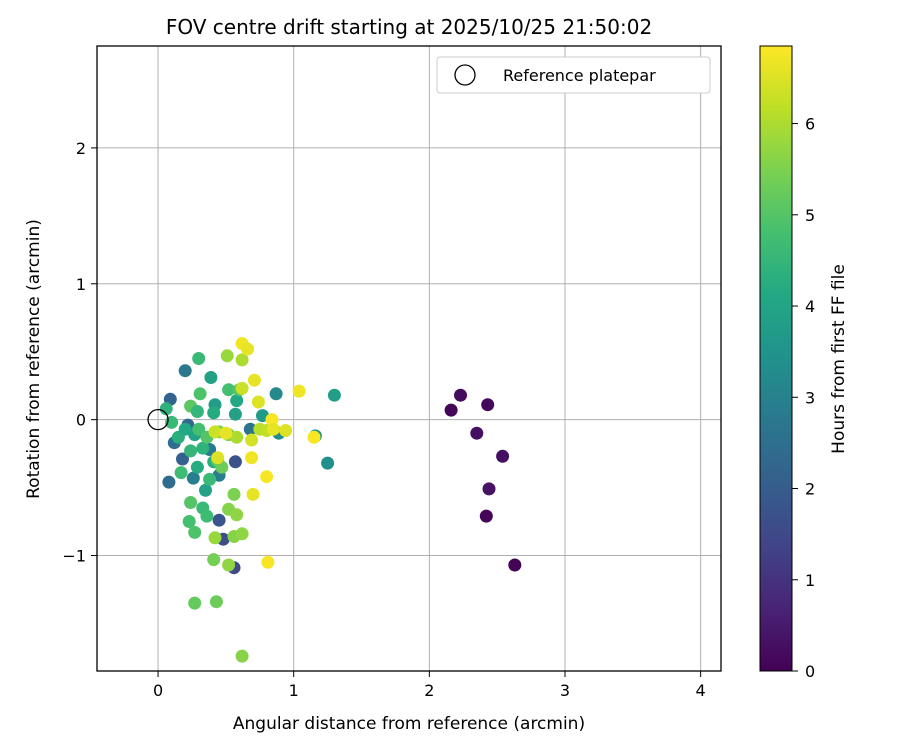 The height and width of the screenshot is (750, 900). Describe the element at coordinates (810, 306) in the screenshot. I see `colorbar-tick-label: 4` at that location.